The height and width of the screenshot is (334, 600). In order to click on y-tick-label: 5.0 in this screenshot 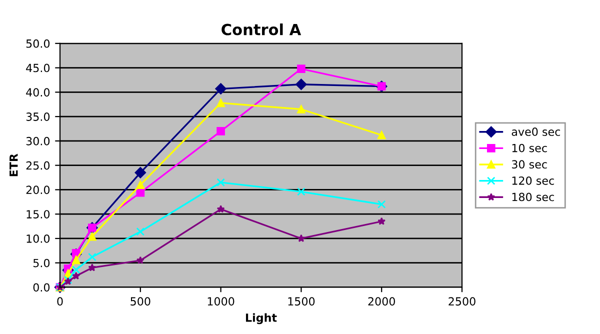, I will do `click(41, 263)`.